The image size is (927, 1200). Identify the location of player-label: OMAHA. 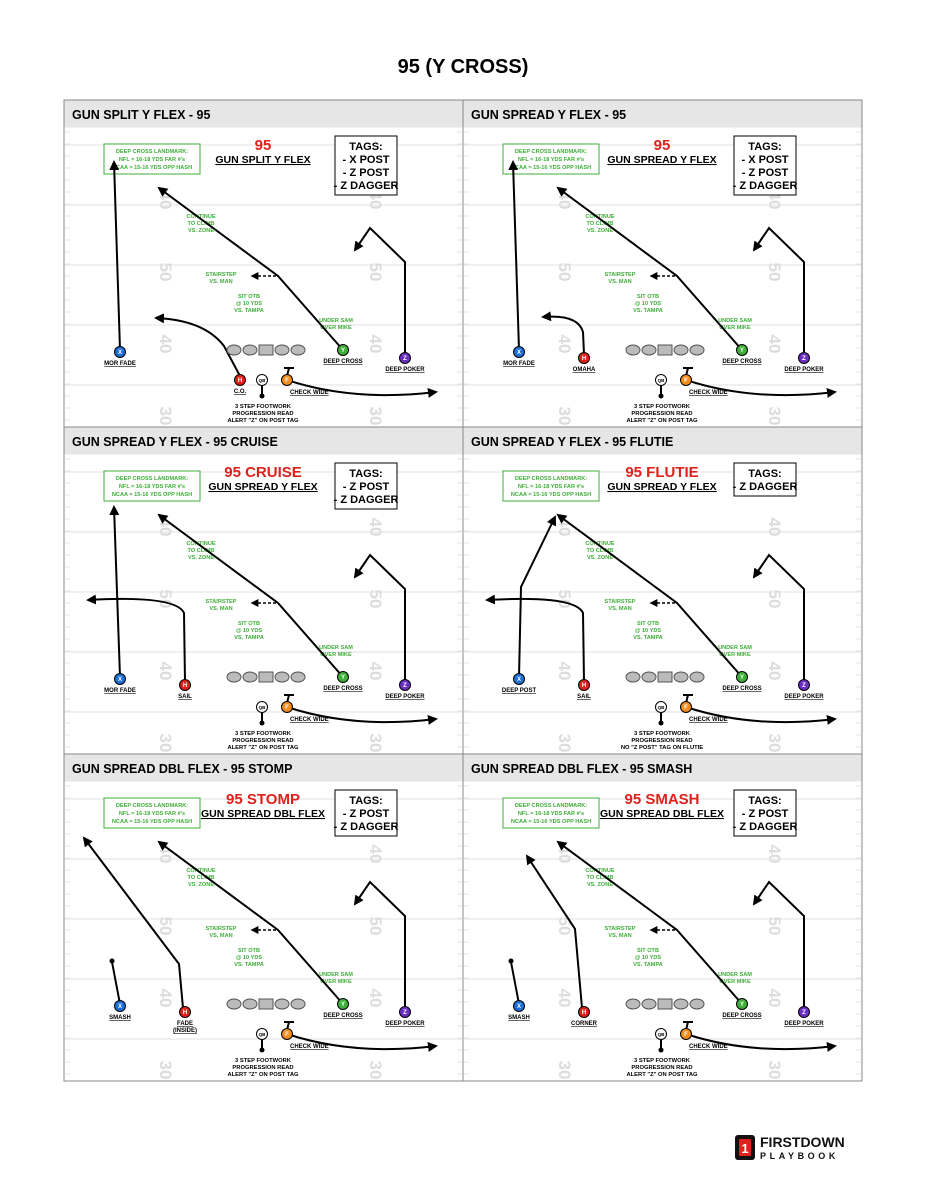
(584, 370).